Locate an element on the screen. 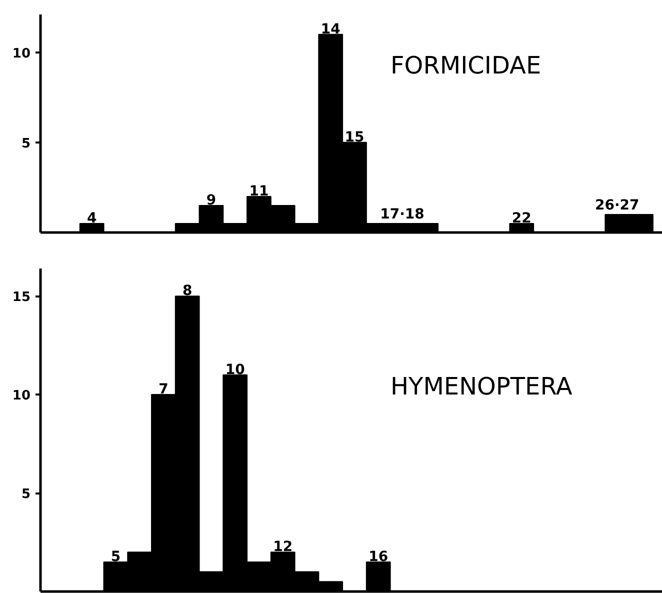 The height and width of the screenshot is (593, 662). text: FORMICIDAE is located at coordinates (466, 65).